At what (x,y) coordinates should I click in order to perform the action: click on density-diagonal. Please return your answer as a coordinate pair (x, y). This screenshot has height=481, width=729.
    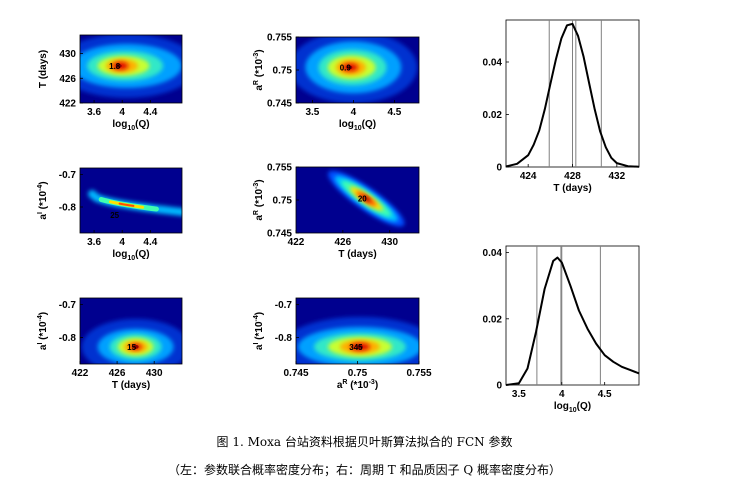
    Looking at the image, I should click on (366, 198).